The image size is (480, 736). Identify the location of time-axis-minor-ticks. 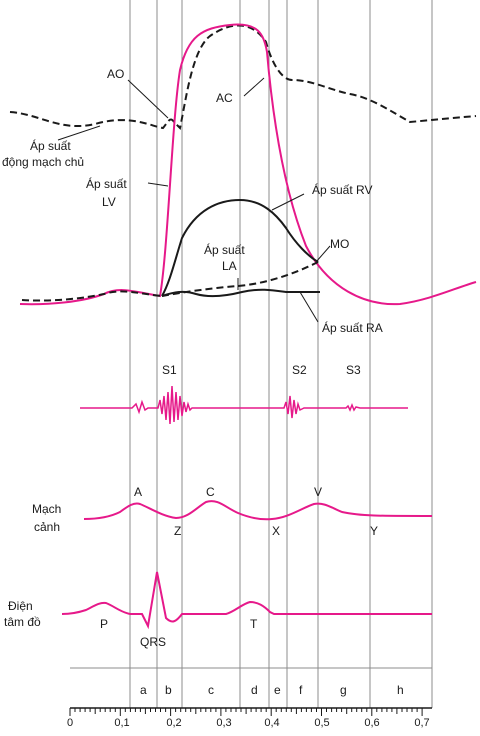
(246, 712).